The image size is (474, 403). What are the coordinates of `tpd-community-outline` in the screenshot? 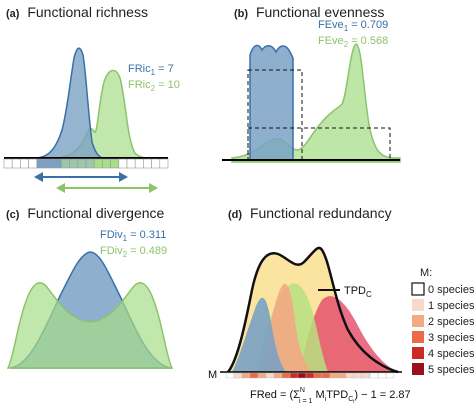 It's located at (312, 310).